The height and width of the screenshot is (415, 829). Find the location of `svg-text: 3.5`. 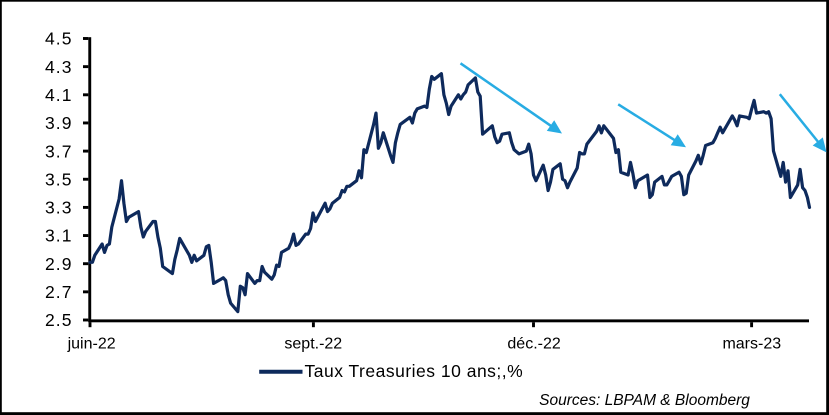

svg-text: 3.5 is located at coordinates (59, 179).